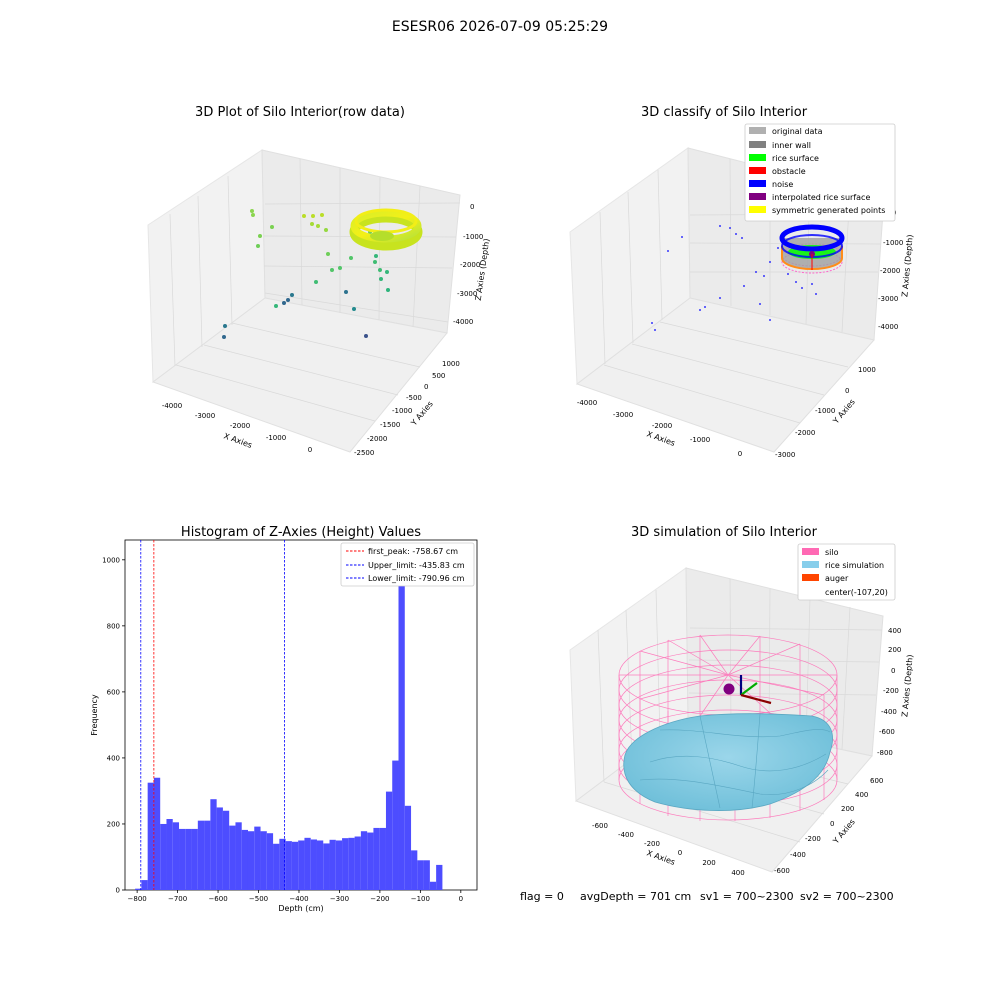 Image resolution: width=1000 pixels, height=1000 pixels. I want to click on pane-floor, so click(299, 375).